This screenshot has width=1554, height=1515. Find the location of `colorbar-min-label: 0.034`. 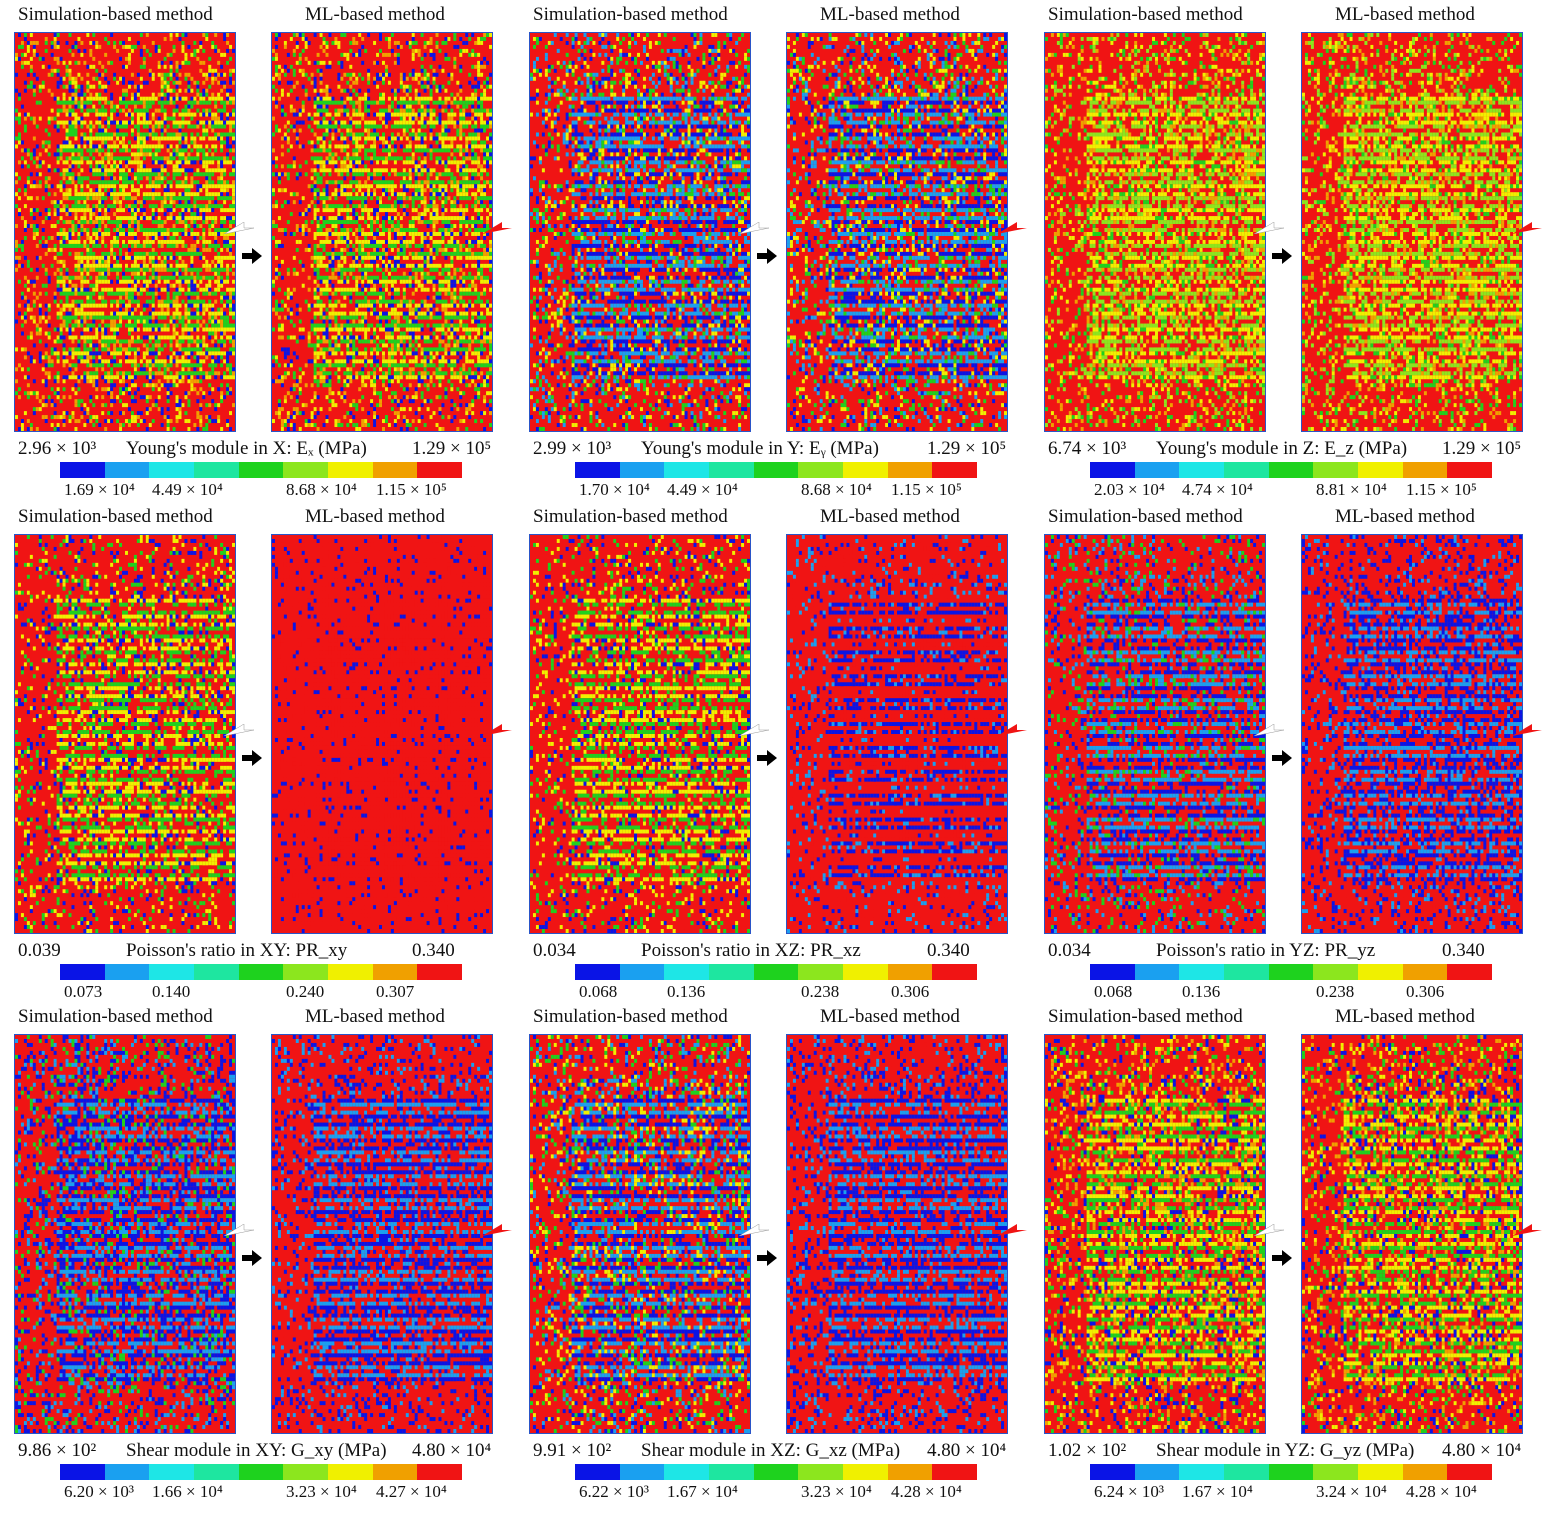

colorbar-min-label: 0.034 is located at coordinates (1069, 951).